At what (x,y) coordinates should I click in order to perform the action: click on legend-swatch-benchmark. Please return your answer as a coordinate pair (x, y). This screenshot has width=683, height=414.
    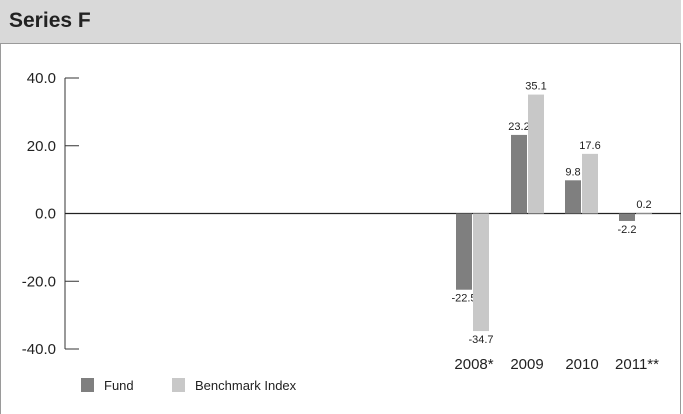
    Looking at the image, I should click on (178, 385).